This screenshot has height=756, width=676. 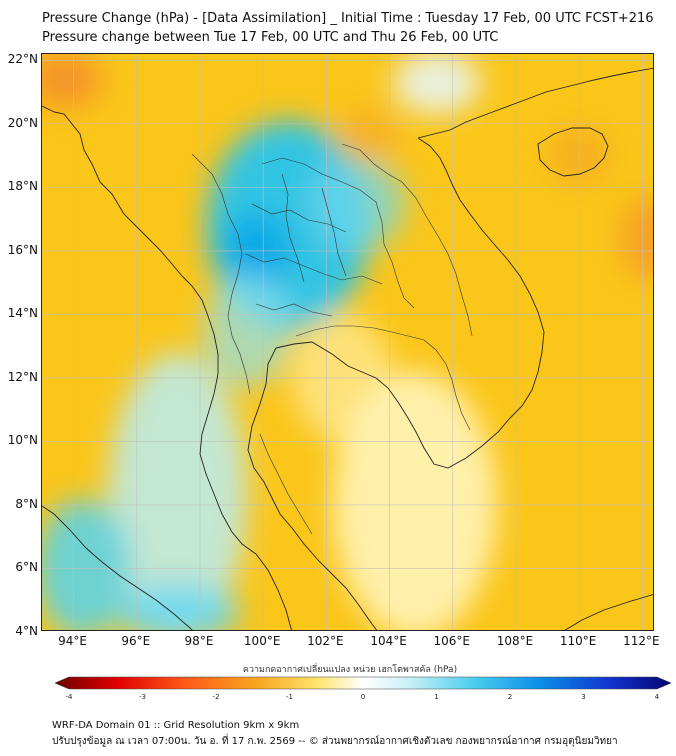 What do you see at coordinates (657, 697) in the screenshot?
I see `colorbar-tick-label: 4` at bounding box center [657, 697].